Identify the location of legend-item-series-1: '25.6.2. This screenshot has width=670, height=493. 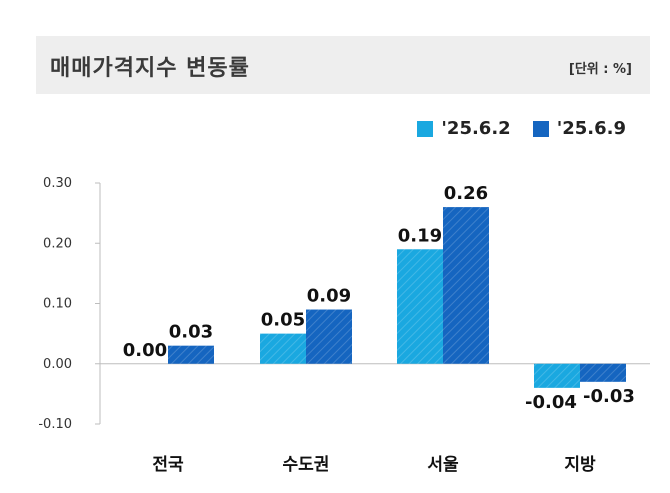
(464, 128).